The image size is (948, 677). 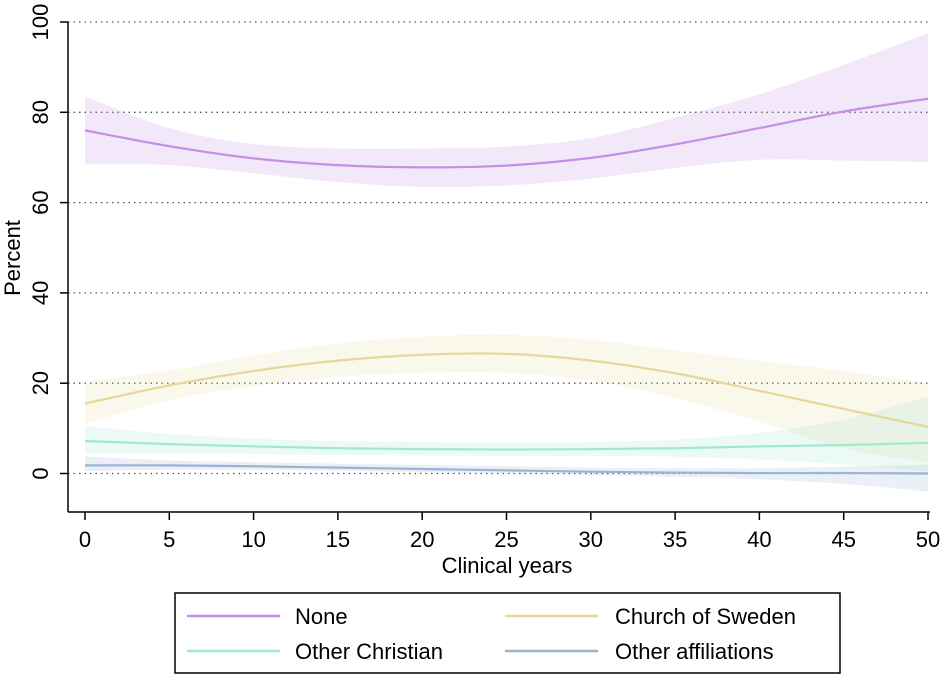 What do you see at coordinates (759, 539) in the screenshot?
I see `x-tick-label: 40` at bounding box center [759, 539].